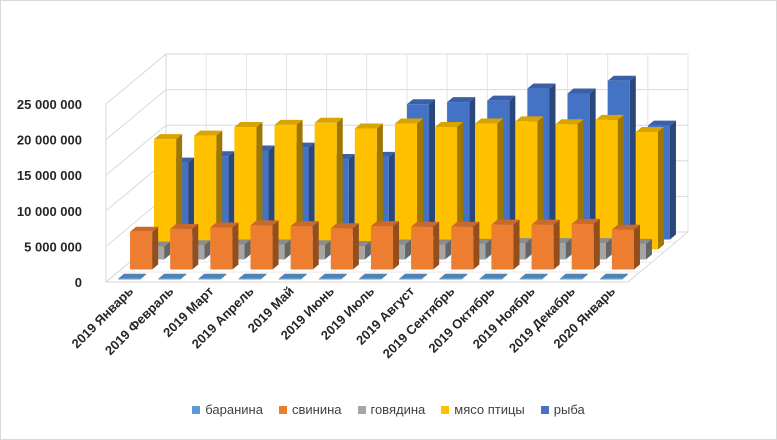 This screenshot has height=440, width=777. Describe the element at coordinates (489, 409) in the screenshot. I see `legend-label: мясо птицы` at that location.